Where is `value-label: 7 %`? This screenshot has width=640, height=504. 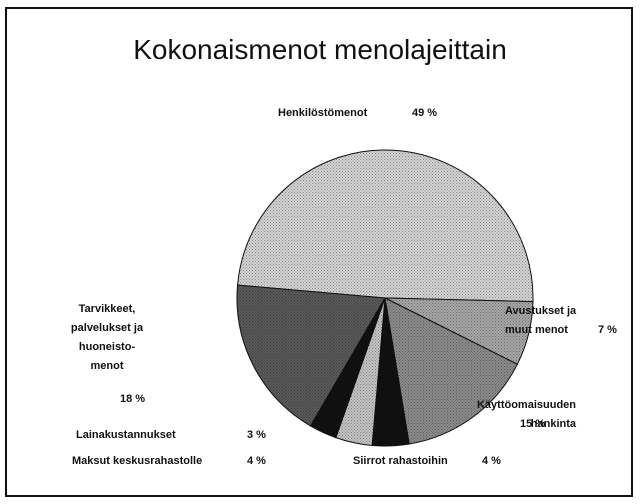 value-label: 7 % is located at coordinates (607, 330).